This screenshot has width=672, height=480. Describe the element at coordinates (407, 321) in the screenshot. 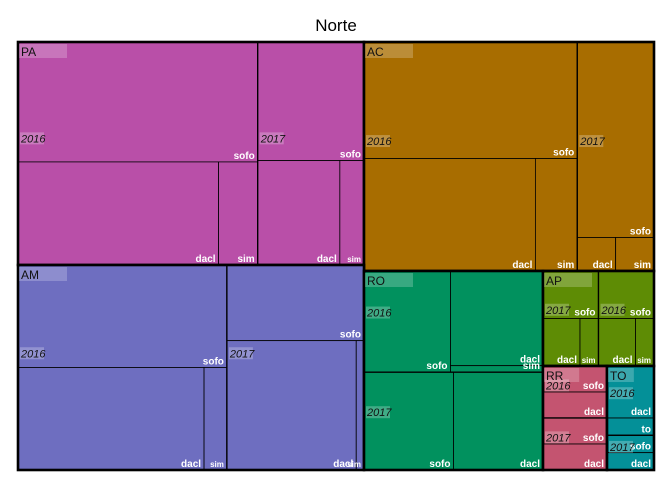

I see `cell-ro-2016-sofo` at that location.